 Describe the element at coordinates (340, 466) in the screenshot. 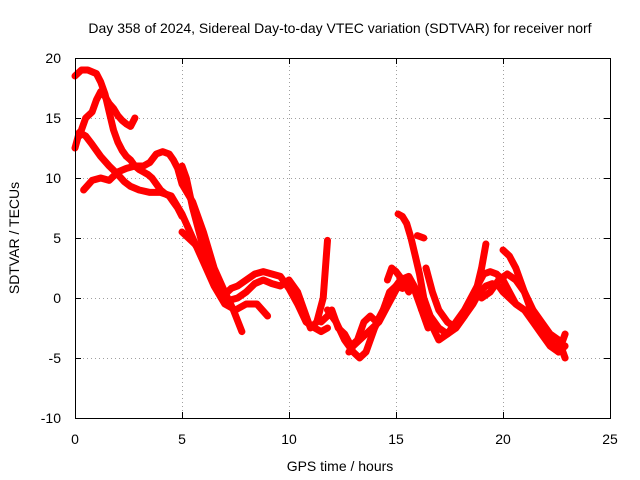

I see `x-axis-label: GPS time / hours` at that location.